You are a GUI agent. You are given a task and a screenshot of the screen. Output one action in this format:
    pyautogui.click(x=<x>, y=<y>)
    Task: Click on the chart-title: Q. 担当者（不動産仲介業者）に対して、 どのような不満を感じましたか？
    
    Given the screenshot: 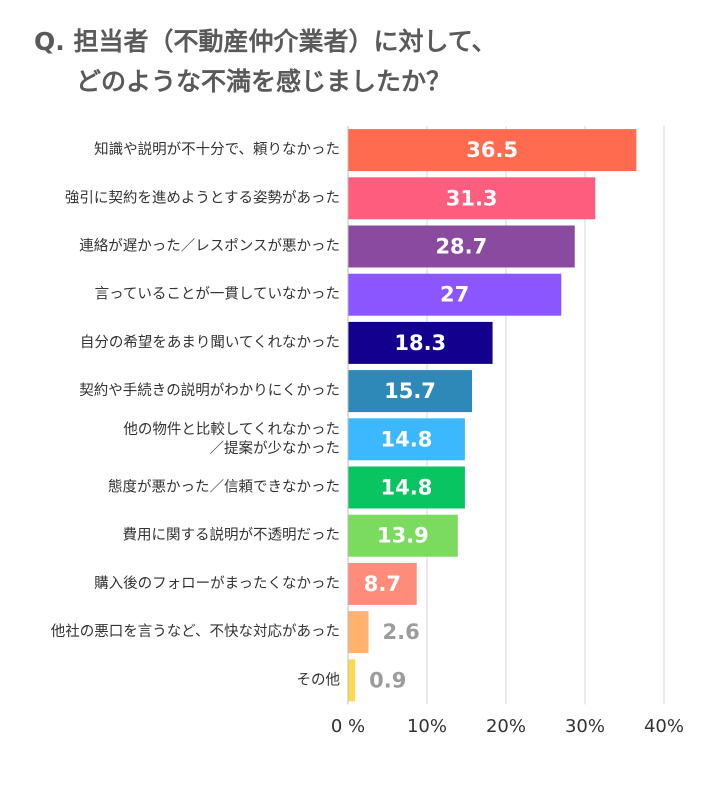 What is the action you would take?
    pyautogui.click(x=354, y=62)
    